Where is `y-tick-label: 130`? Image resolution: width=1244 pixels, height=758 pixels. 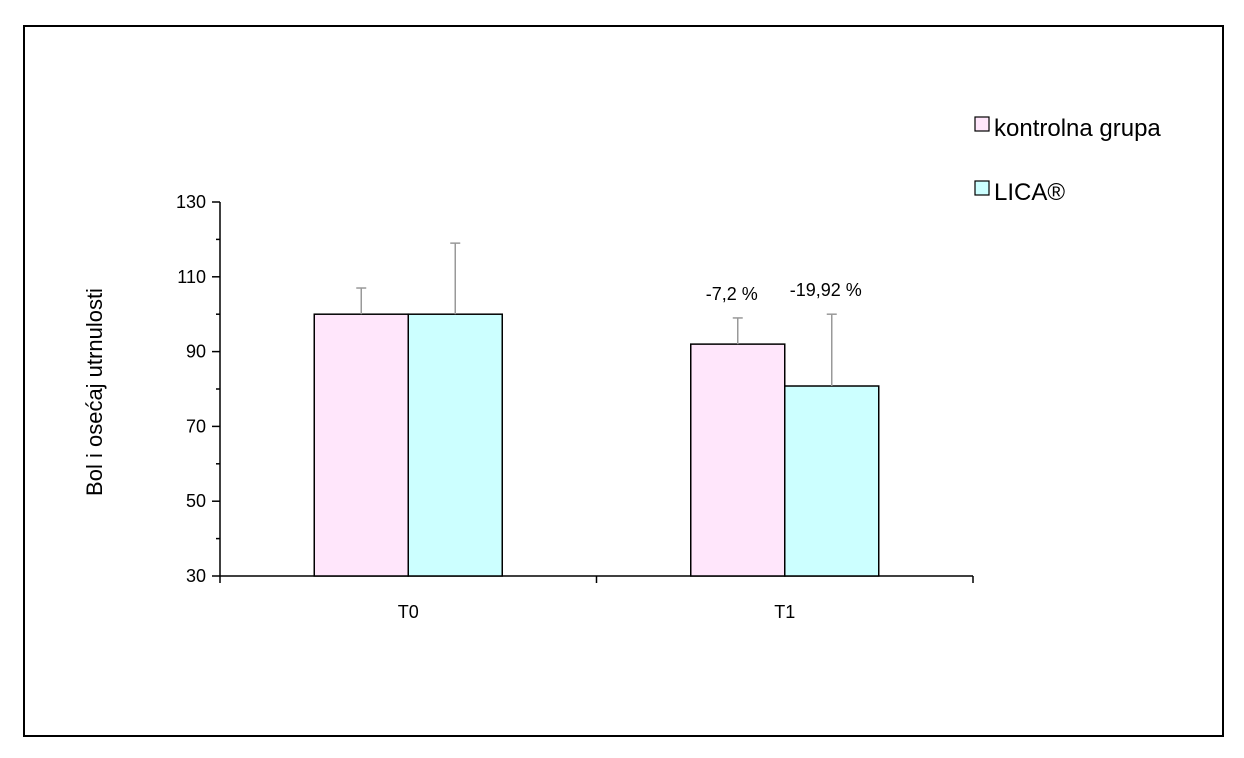
y-tick-label: 130 is located at coordinates (191, 202).